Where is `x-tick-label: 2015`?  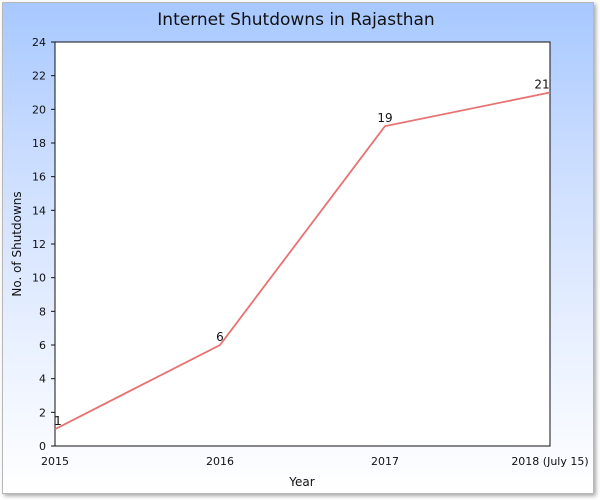 x-tick-label: 2015 is located at coordinates (55, 461).